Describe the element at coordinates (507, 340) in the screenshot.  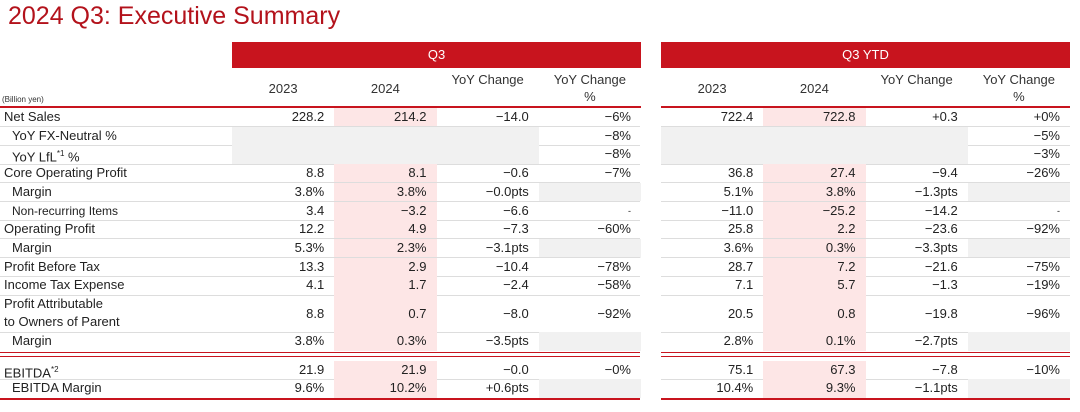
I see `cell: −3.5pts` at that location.